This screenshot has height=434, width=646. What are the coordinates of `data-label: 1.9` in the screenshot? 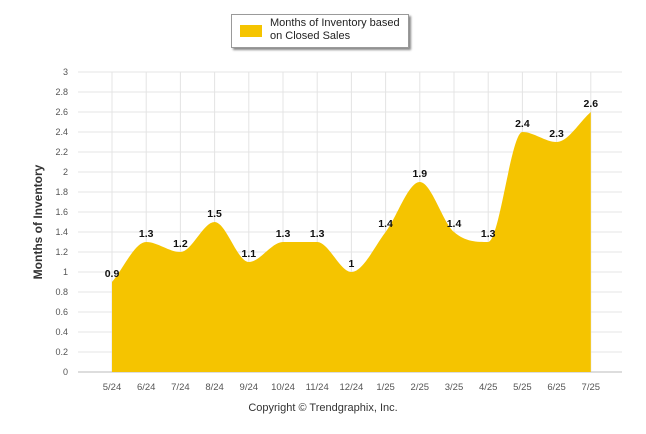 It's located at (419, 174).